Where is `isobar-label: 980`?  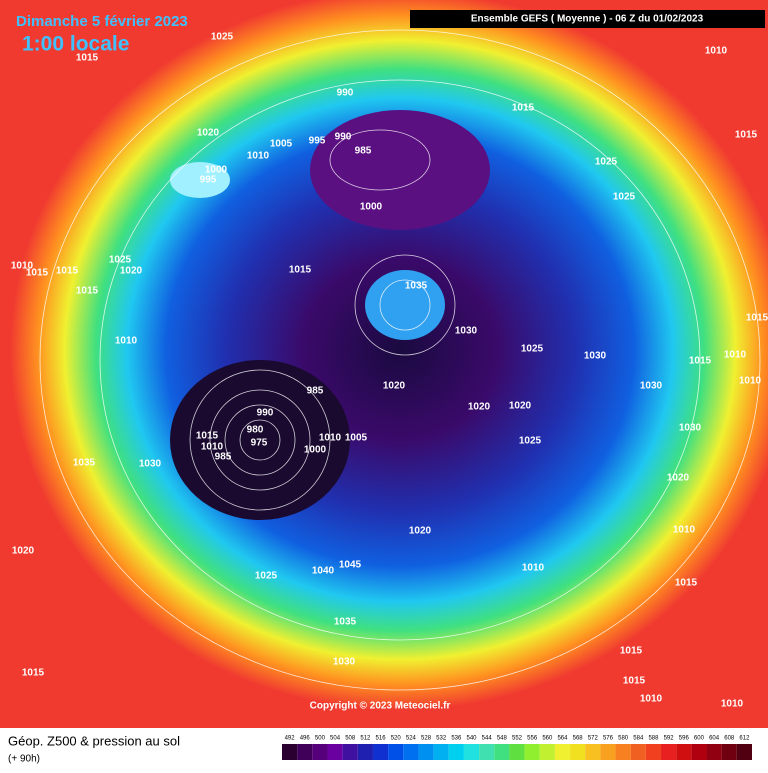 isobar-label: 980 is located at coordinates (255, 430).